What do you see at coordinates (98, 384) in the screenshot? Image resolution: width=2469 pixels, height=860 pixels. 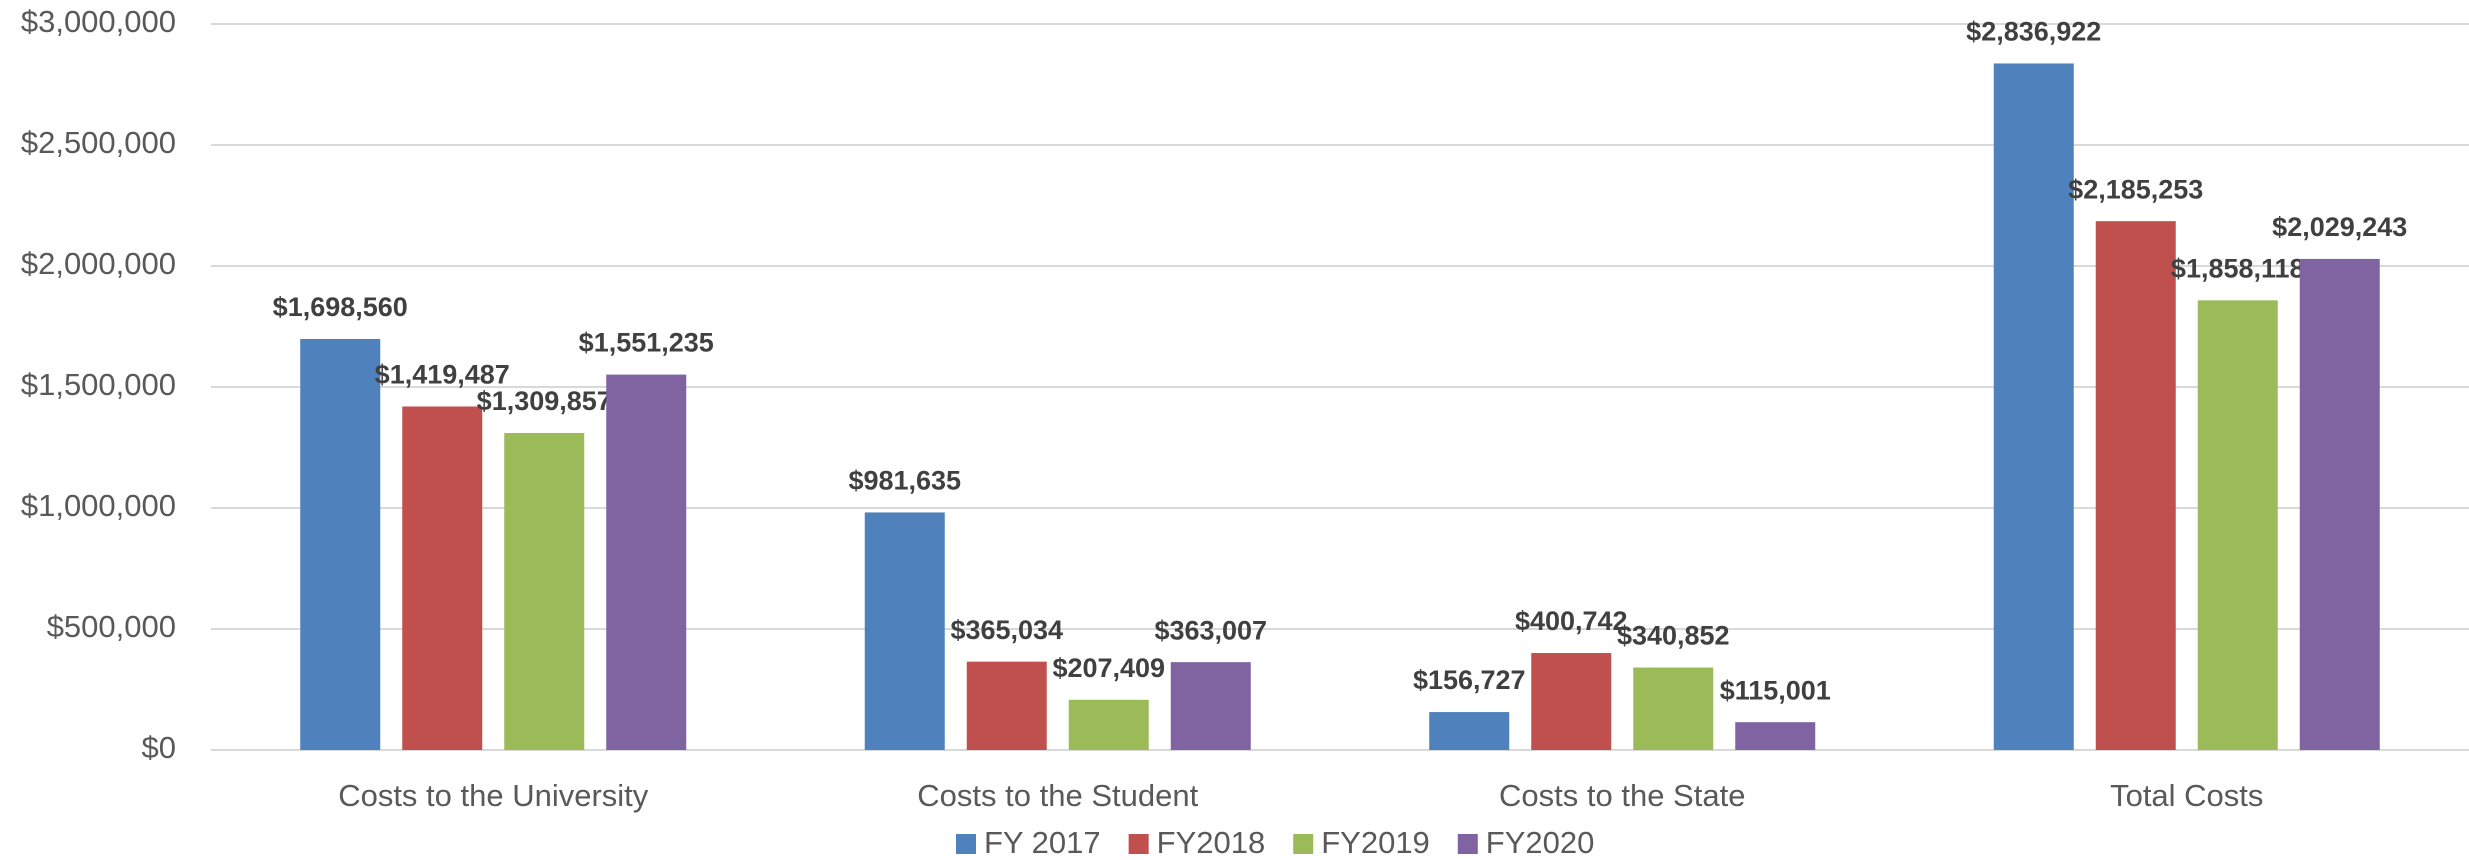 I see `y-tick-label: $1,500,000` at bounding box center [98, 384].